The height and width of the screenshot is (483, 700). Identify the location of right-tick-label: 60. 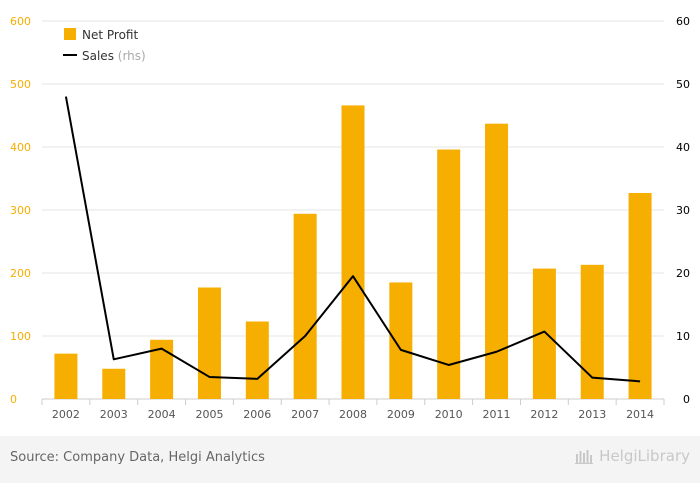
(683, 21).